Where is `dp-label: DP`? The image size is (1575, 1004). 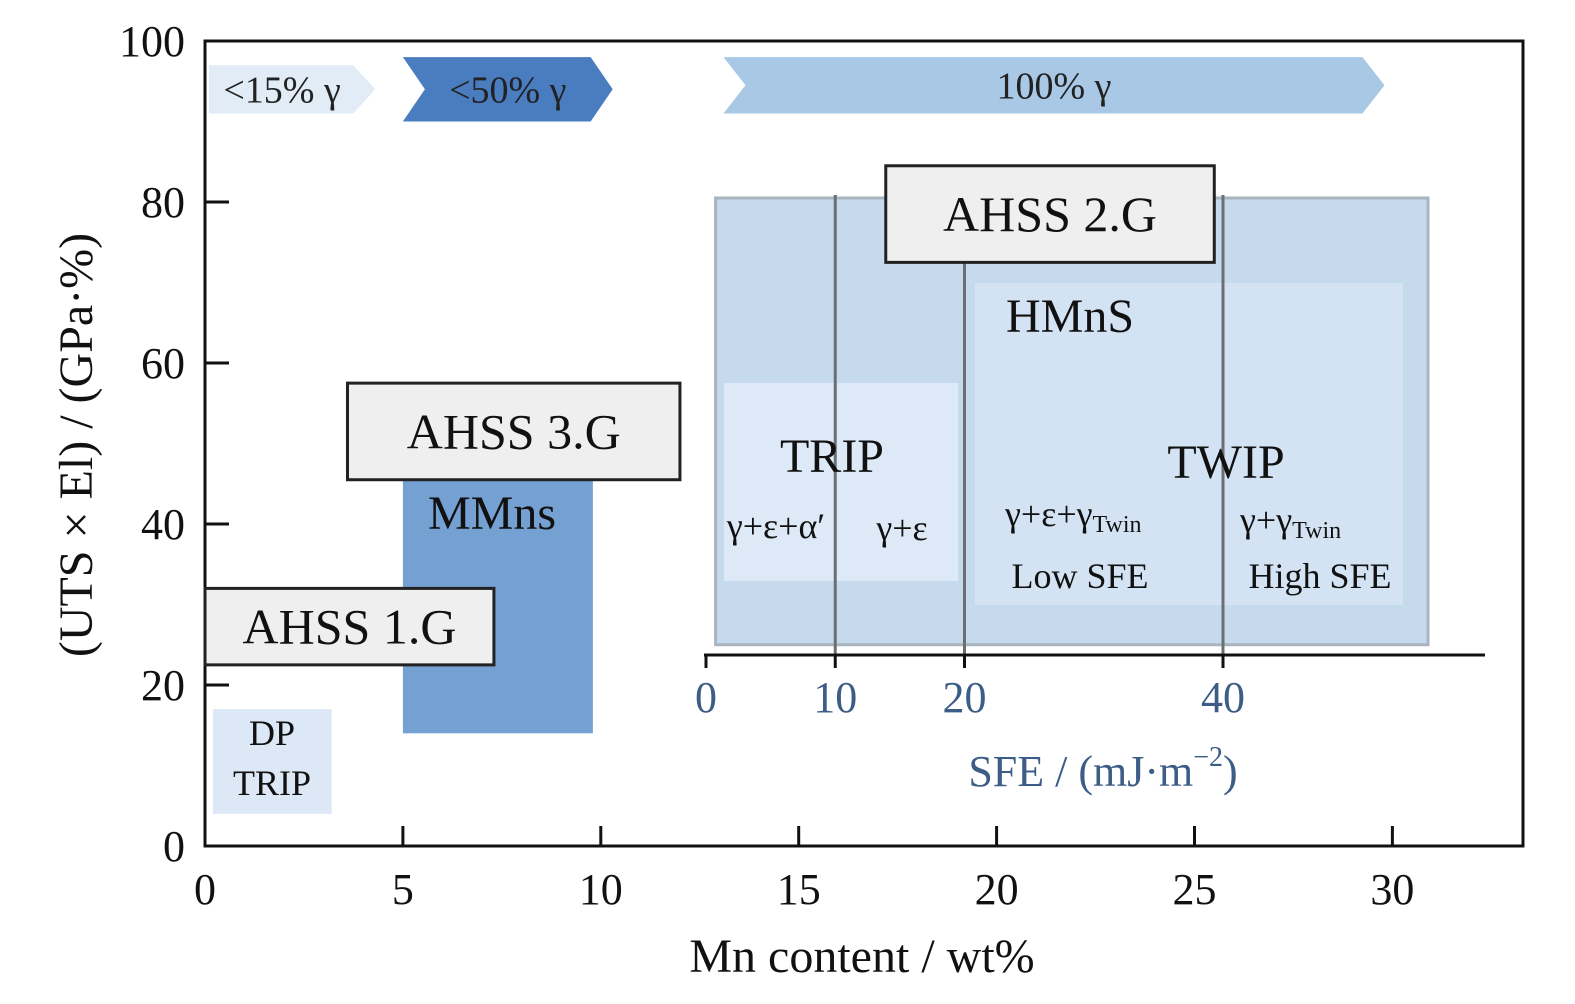
dp-label: DP is located at coordinates (272, 733).